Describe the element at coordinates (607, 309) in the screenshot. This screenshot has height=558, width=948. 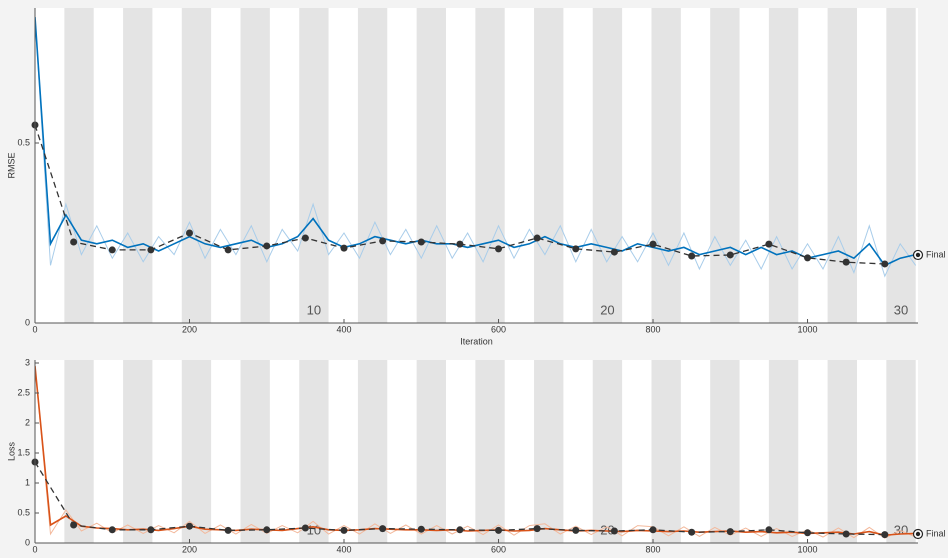
I see `epoch-label: 20` at that location.